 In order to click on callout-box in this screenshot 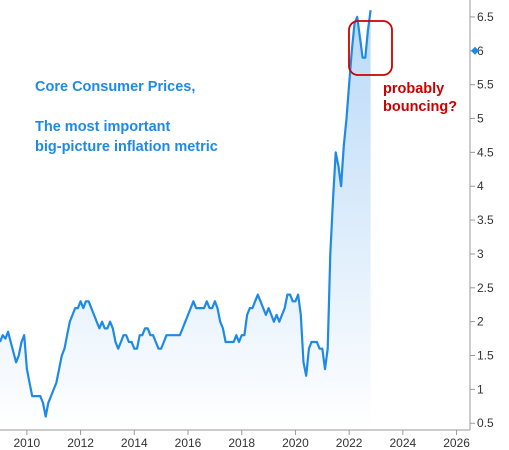, I will do `click(370, 48)`.